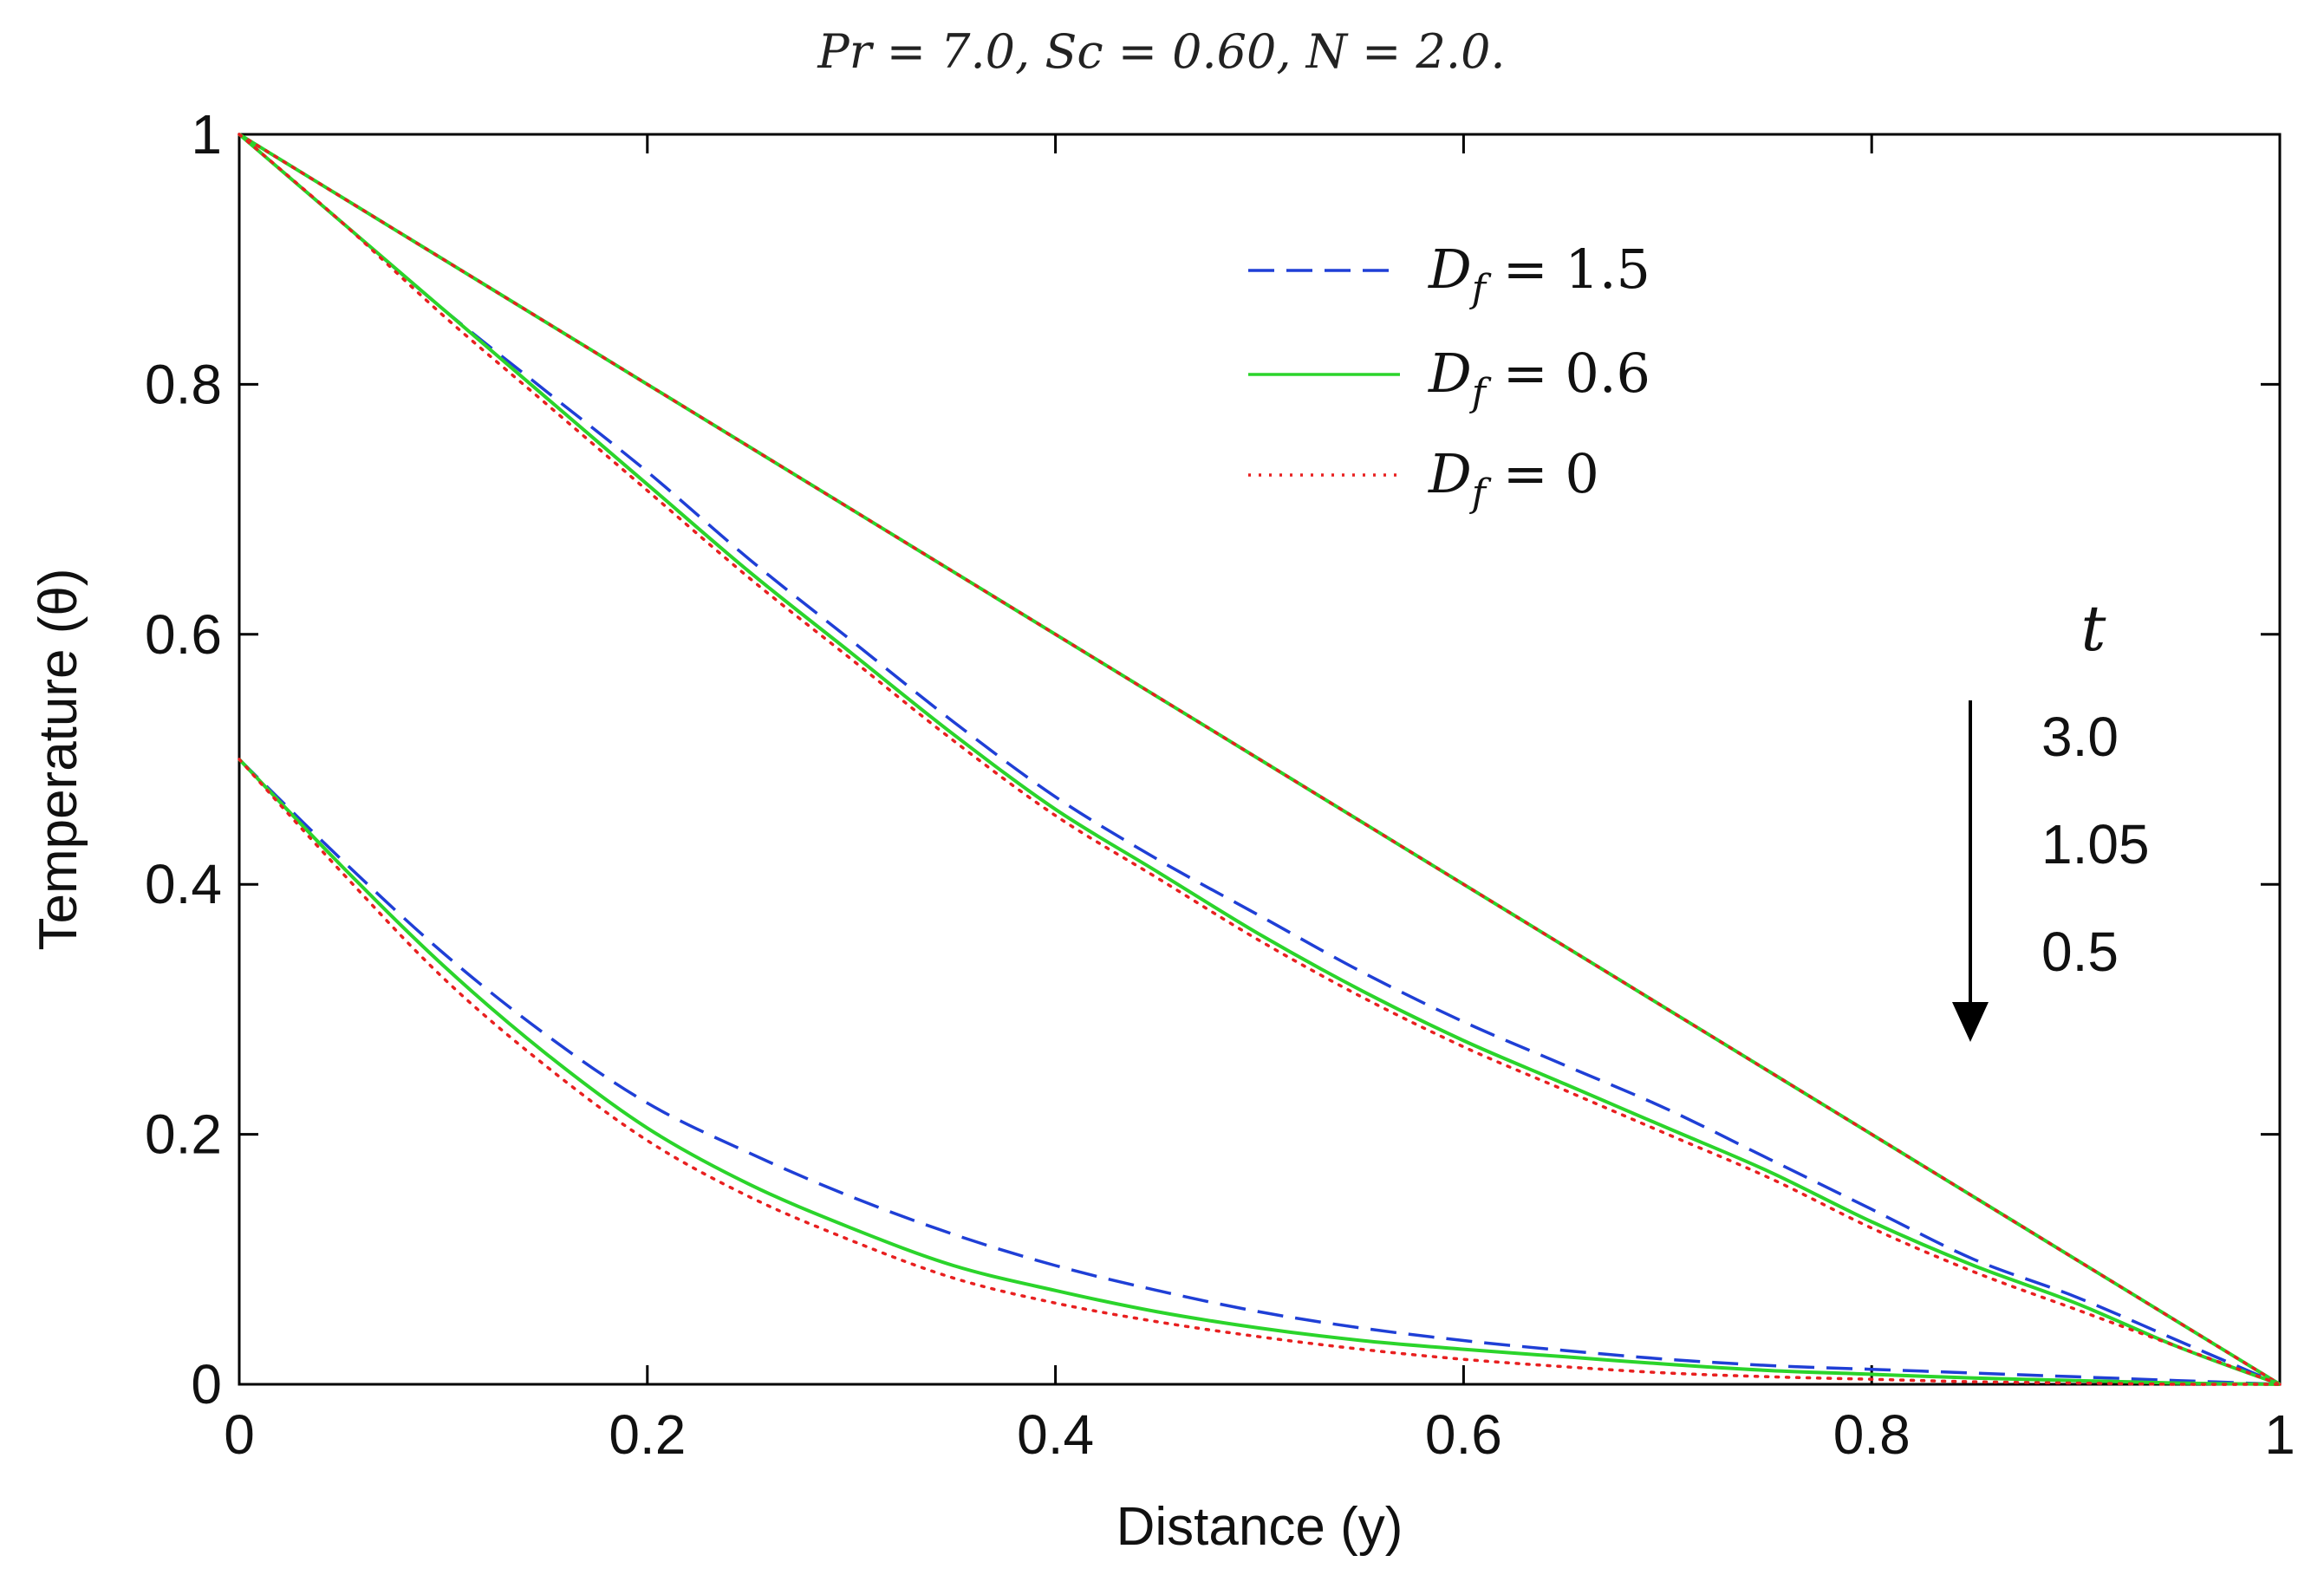 This screenshot has width=2324, height=1588. I want to click on time-annotation: t 3.0 1.05 0.5, so click(2051, 817).